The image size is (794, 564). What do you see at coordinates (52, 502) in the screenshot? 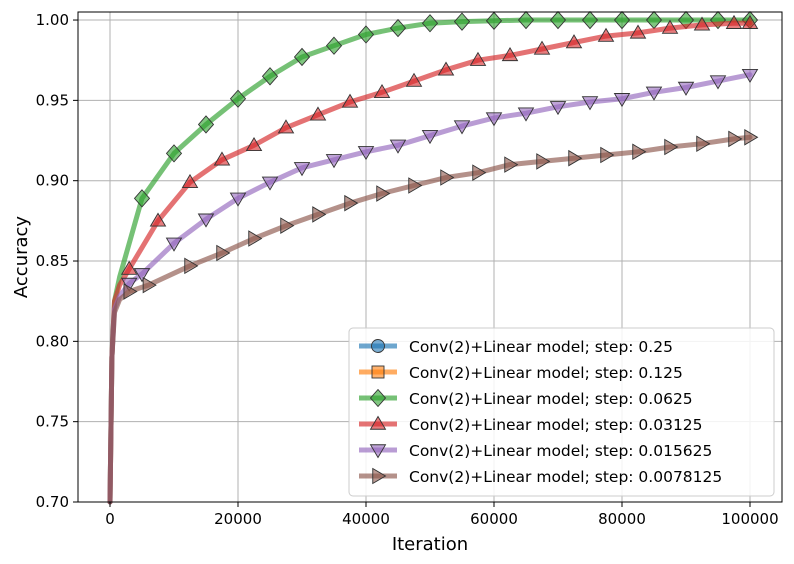
I see `y-tick-label: 0.70` at bounding box center [52, 502].